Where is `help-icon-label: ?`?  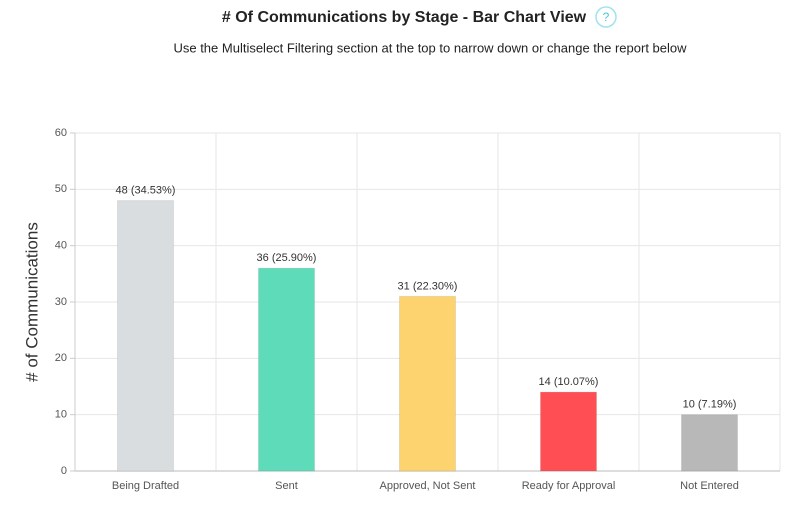 help-icon-label: ? is located at coordinates (606, 17).